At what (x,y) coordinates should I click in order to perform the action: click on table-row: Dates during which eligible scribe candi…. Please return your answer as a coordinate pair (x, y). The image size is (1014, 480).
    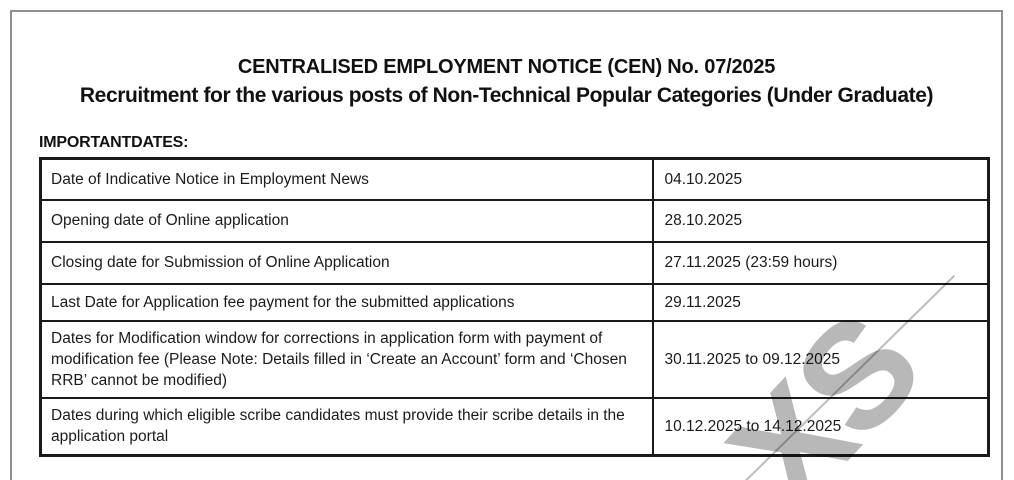
    Looking at the image, I should click on (514, 426).